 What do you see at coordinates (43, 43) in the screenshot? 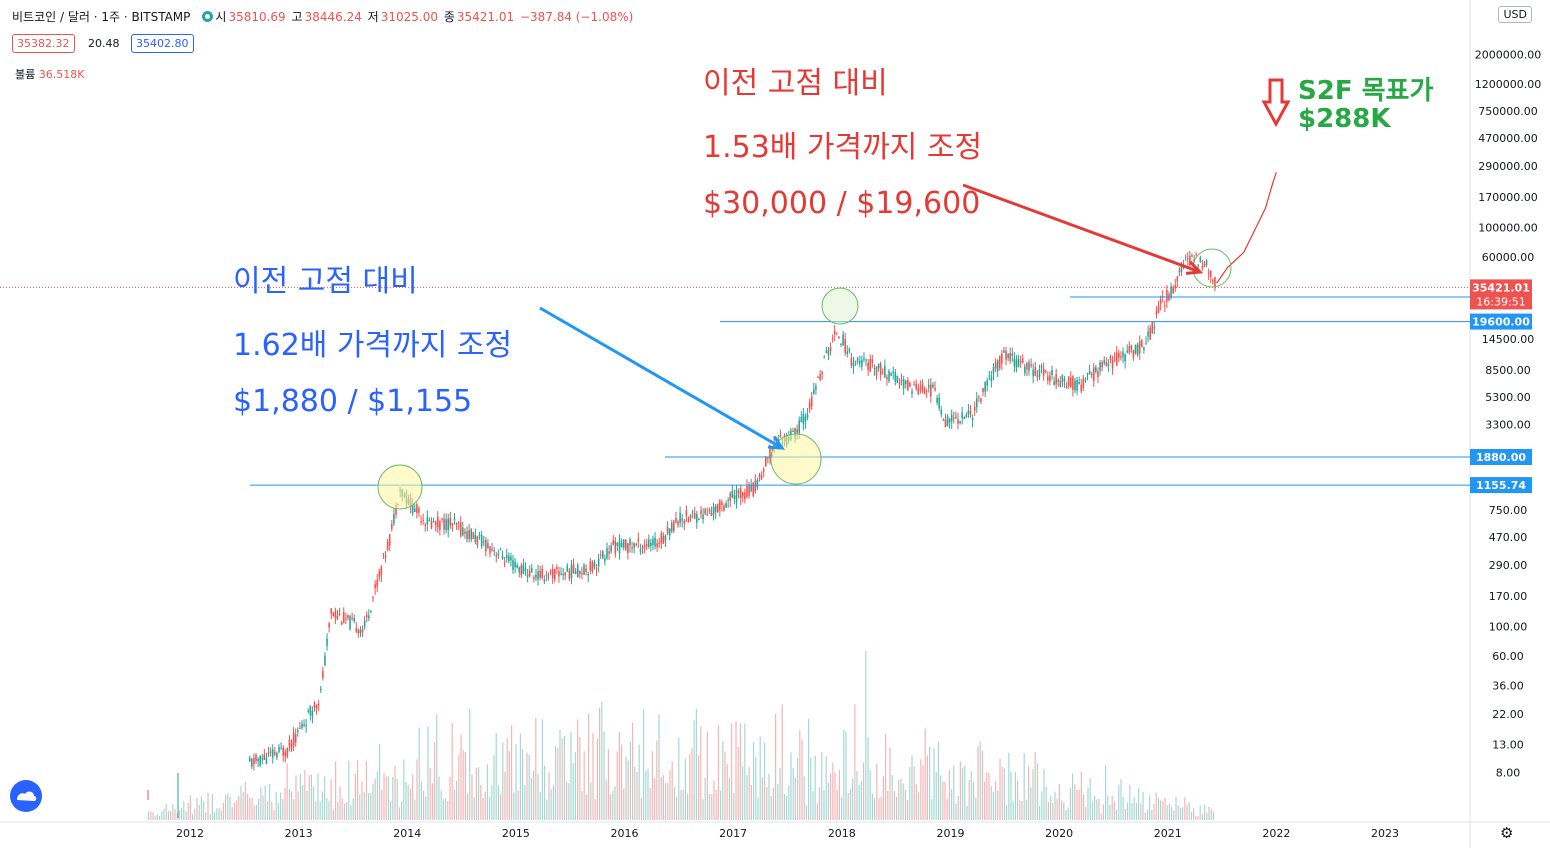
I see `bid-price: 35382.32` at bounding box center [43, 43].